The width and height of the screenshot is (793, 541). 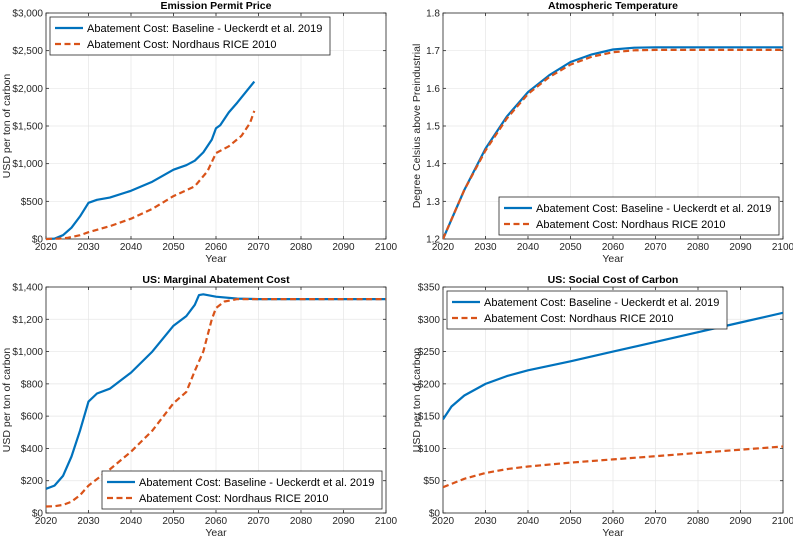 What do you see at coordinates (431, 481) in the screenshot?
I see `y-tick-label: $50` at bounding box center [431, 481].